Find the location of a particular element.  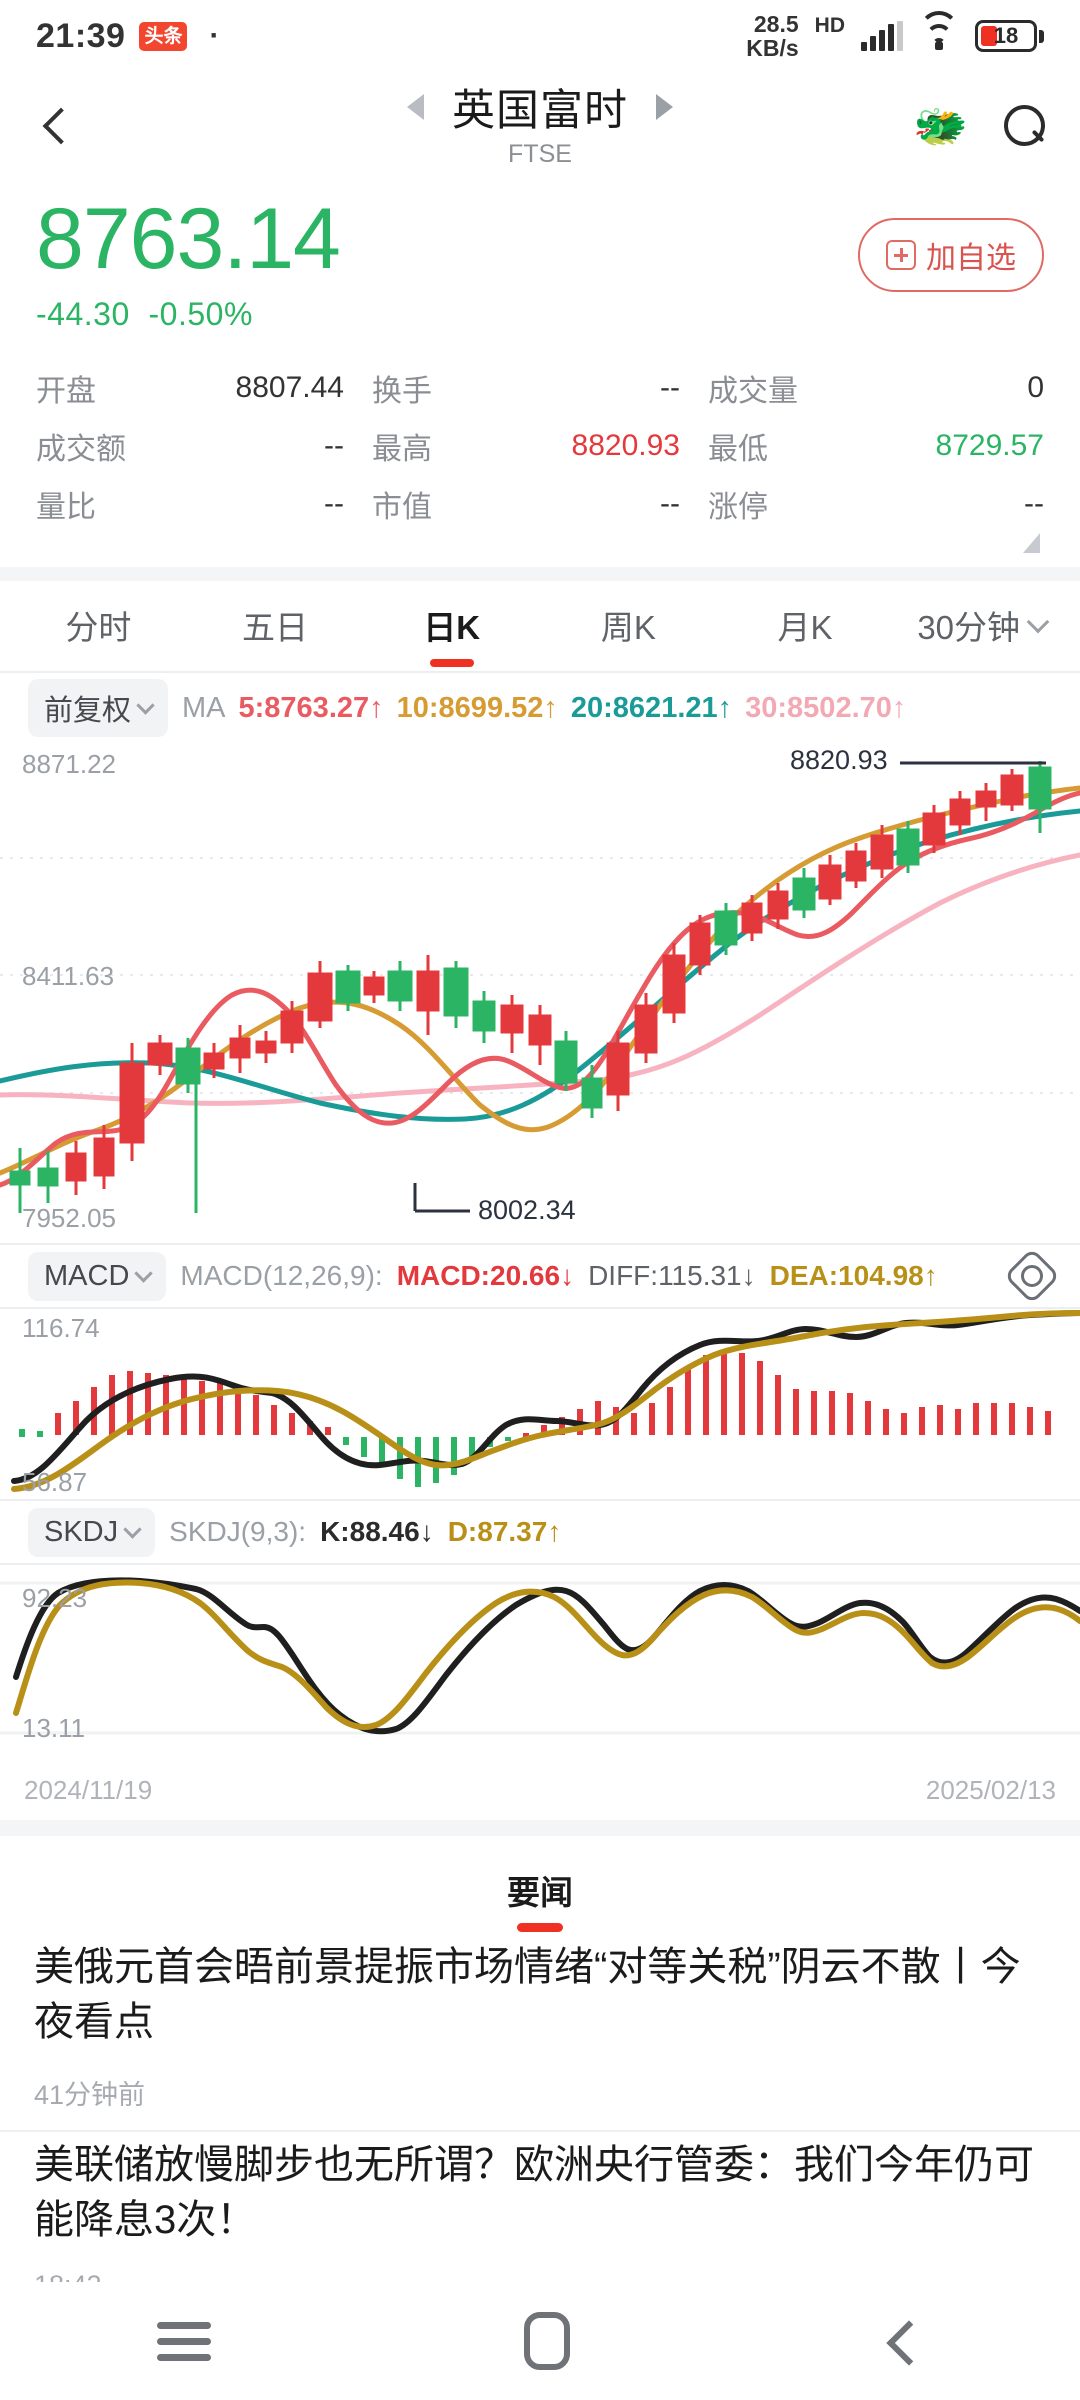

kline-tabs: 分时 五日 日K 周K 月K 30分钟 is located at coordinates (540, 626).